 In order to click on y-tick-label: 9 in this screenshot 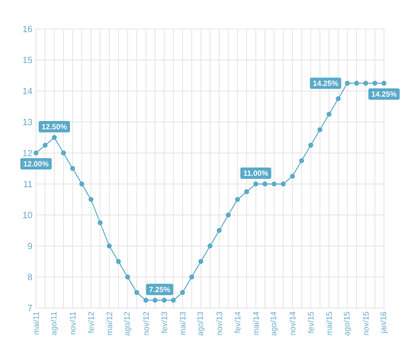, I will do `click(30, 246)`.